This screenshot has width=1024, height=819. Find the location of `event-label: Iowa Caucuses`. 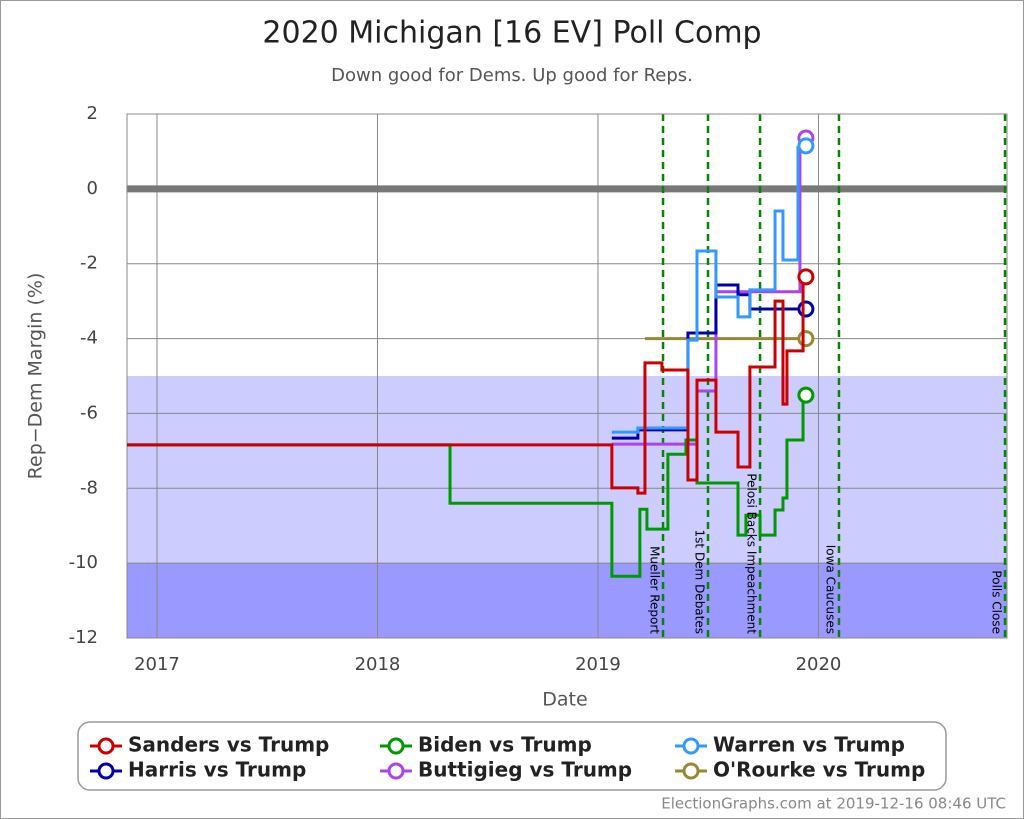

event-label: Iowa Caucuses is located at coordinates (830, 589).